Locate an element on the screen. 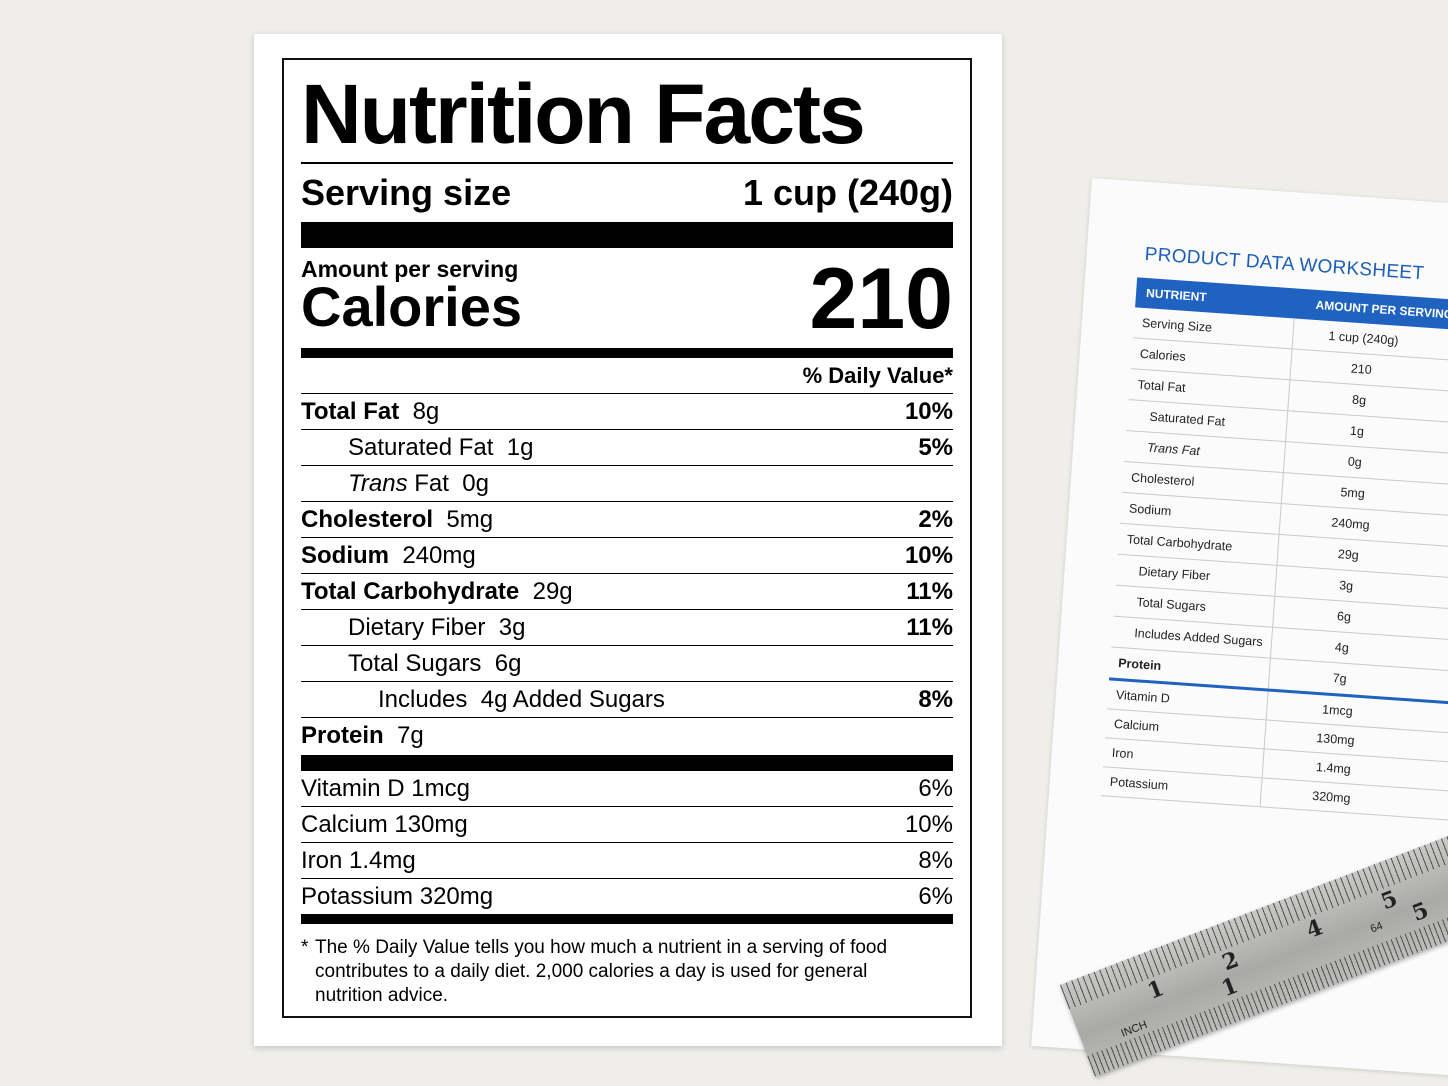 The image size is (1448, 1086). cell-name: Protein is located at coordinates (1139, 664).